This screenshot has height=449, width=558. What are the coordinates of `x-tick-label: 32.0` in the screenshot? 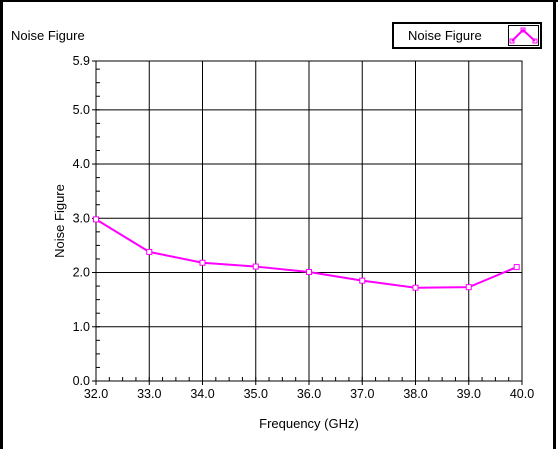 It's located at (96, 394).